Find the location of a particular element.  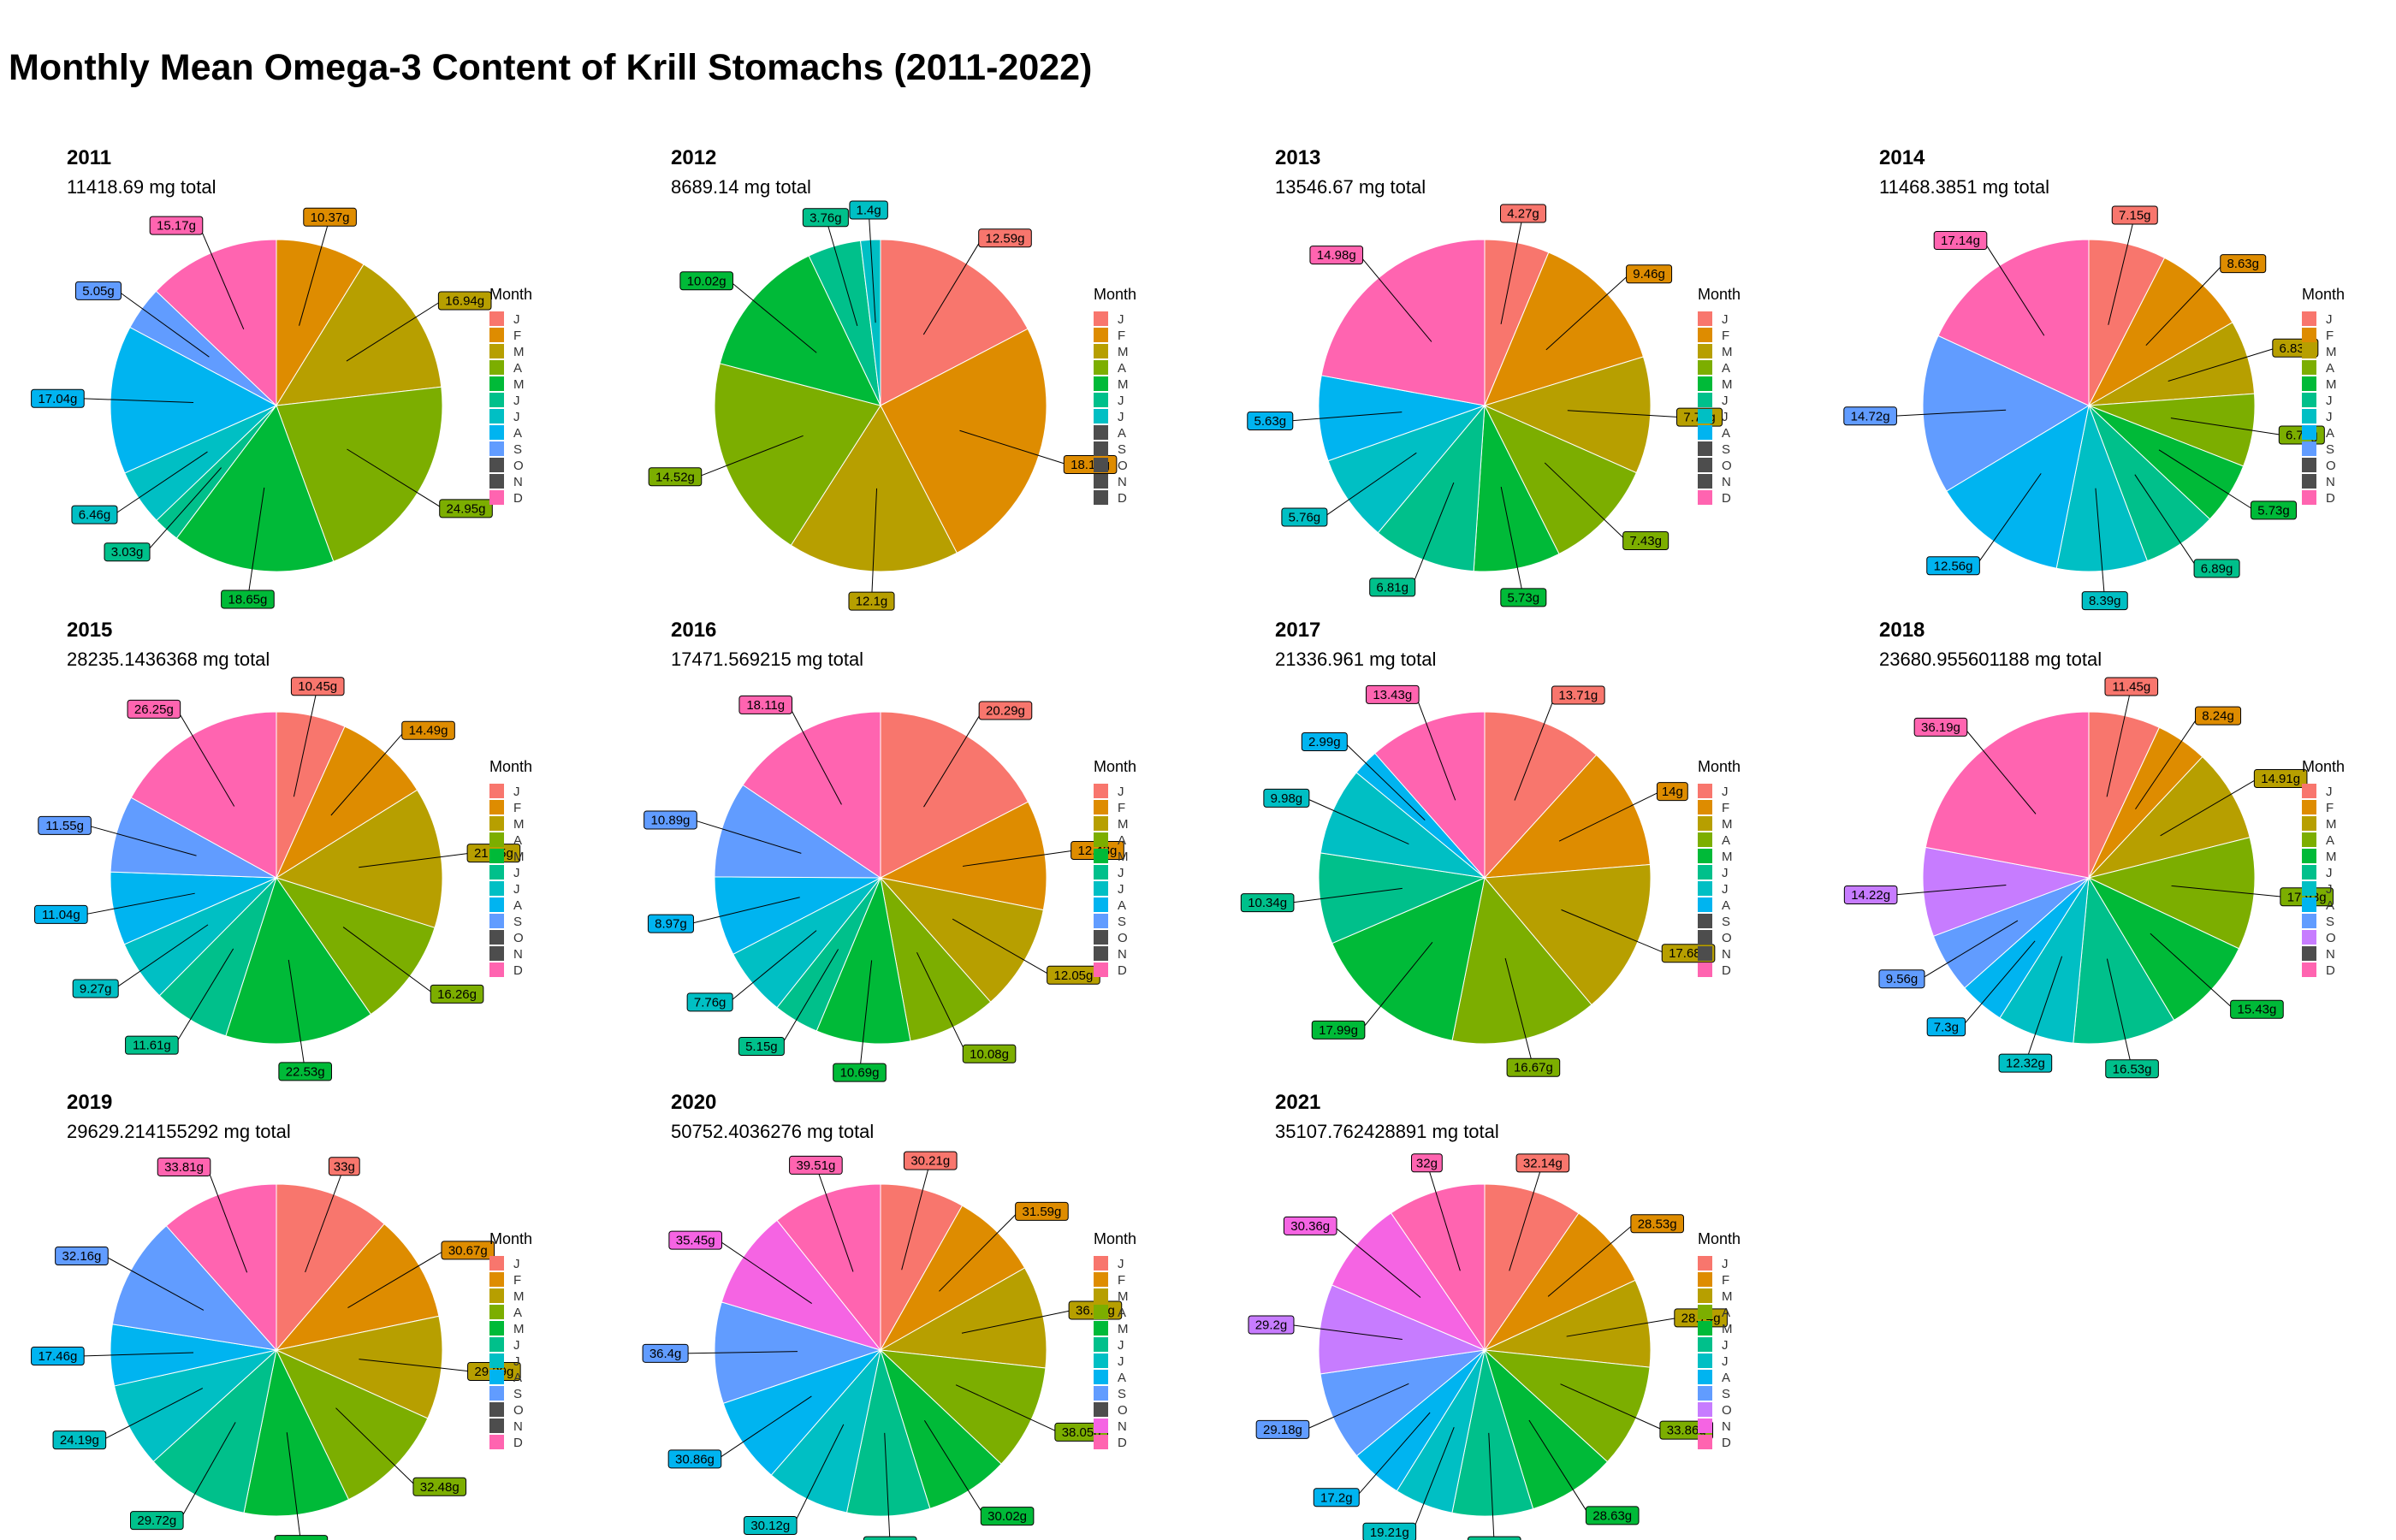

slice-label: 11.45g is located at coordinates (2131, 687).